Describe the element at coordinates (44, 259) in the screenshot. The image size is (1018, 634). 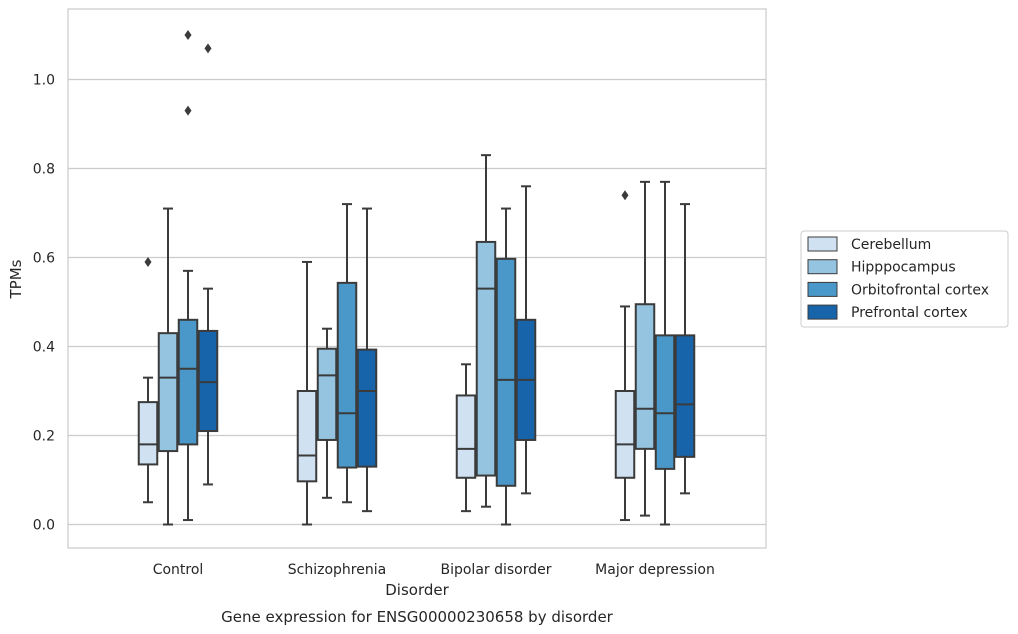
I see `y-tick-label: 0.6` at that location.